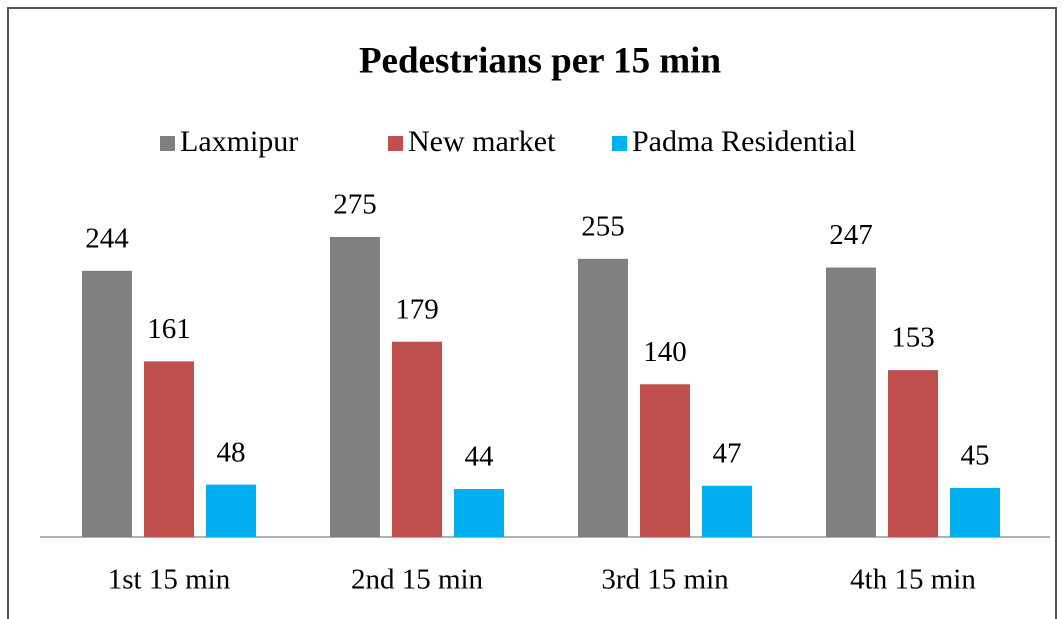  What do you see at coordinates (417, 580) in the screenshot?
I see `x-tick-label: 2nd 15 min` at bounding box center [417, 580].